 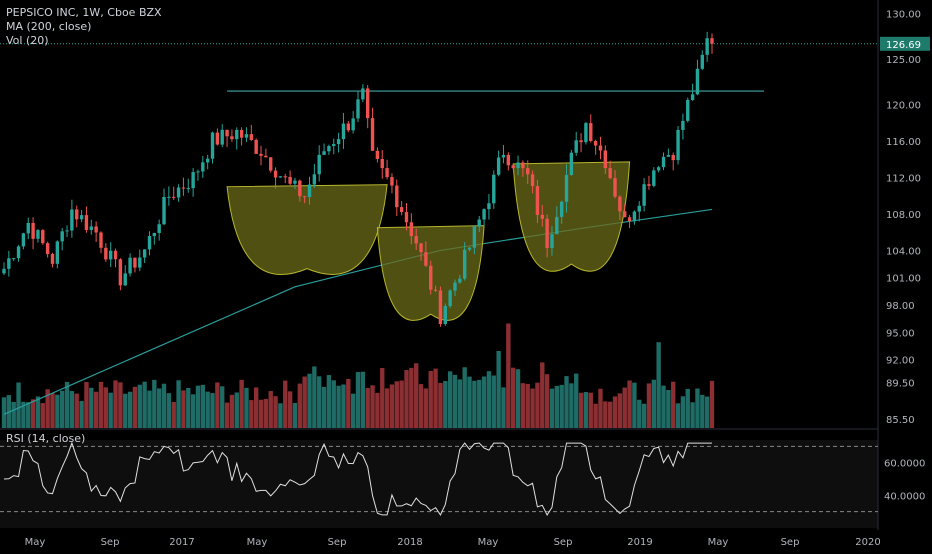 I want to click on last-price-badge, so click(x=905, y=43).